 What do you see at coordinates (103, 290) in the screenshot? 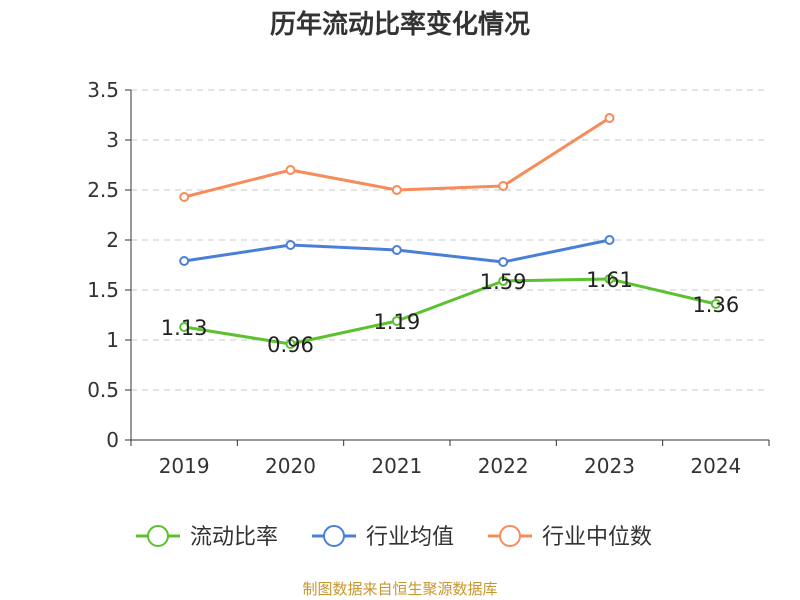
I see `y-tick-label: 1.5` at bounding box center [103, 290].